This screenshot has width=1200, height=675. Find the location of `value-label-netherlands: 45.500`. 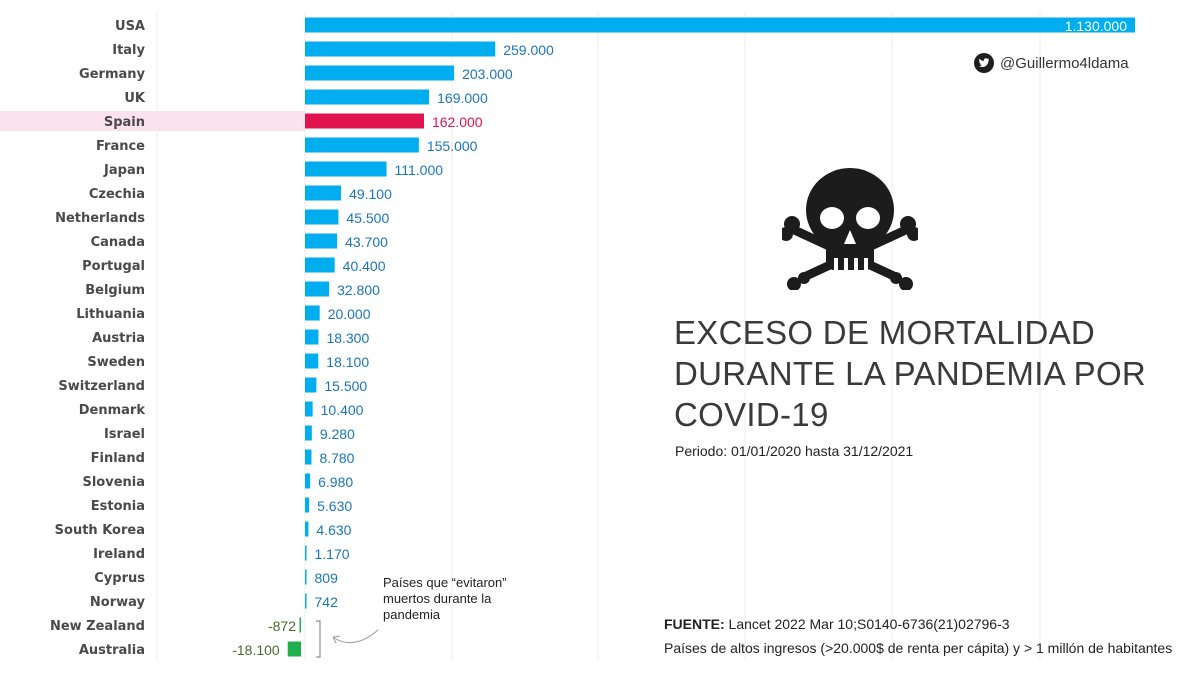

value-label-netherlands: 45.500 is located at coordinates (367, 218).